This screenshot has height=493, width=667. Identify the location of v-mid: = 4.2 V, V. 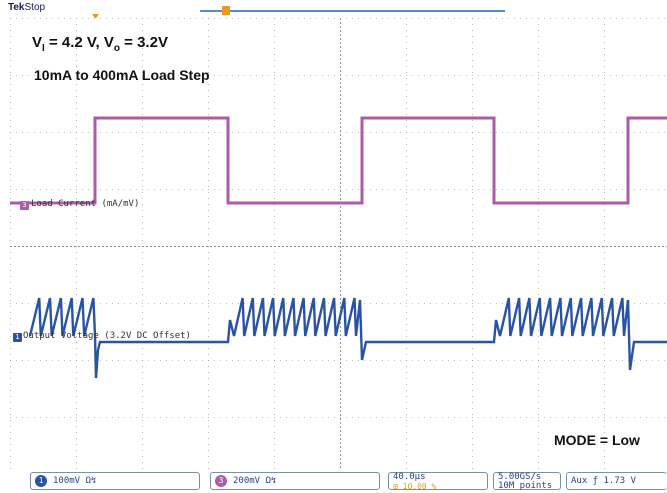
(79, 42).